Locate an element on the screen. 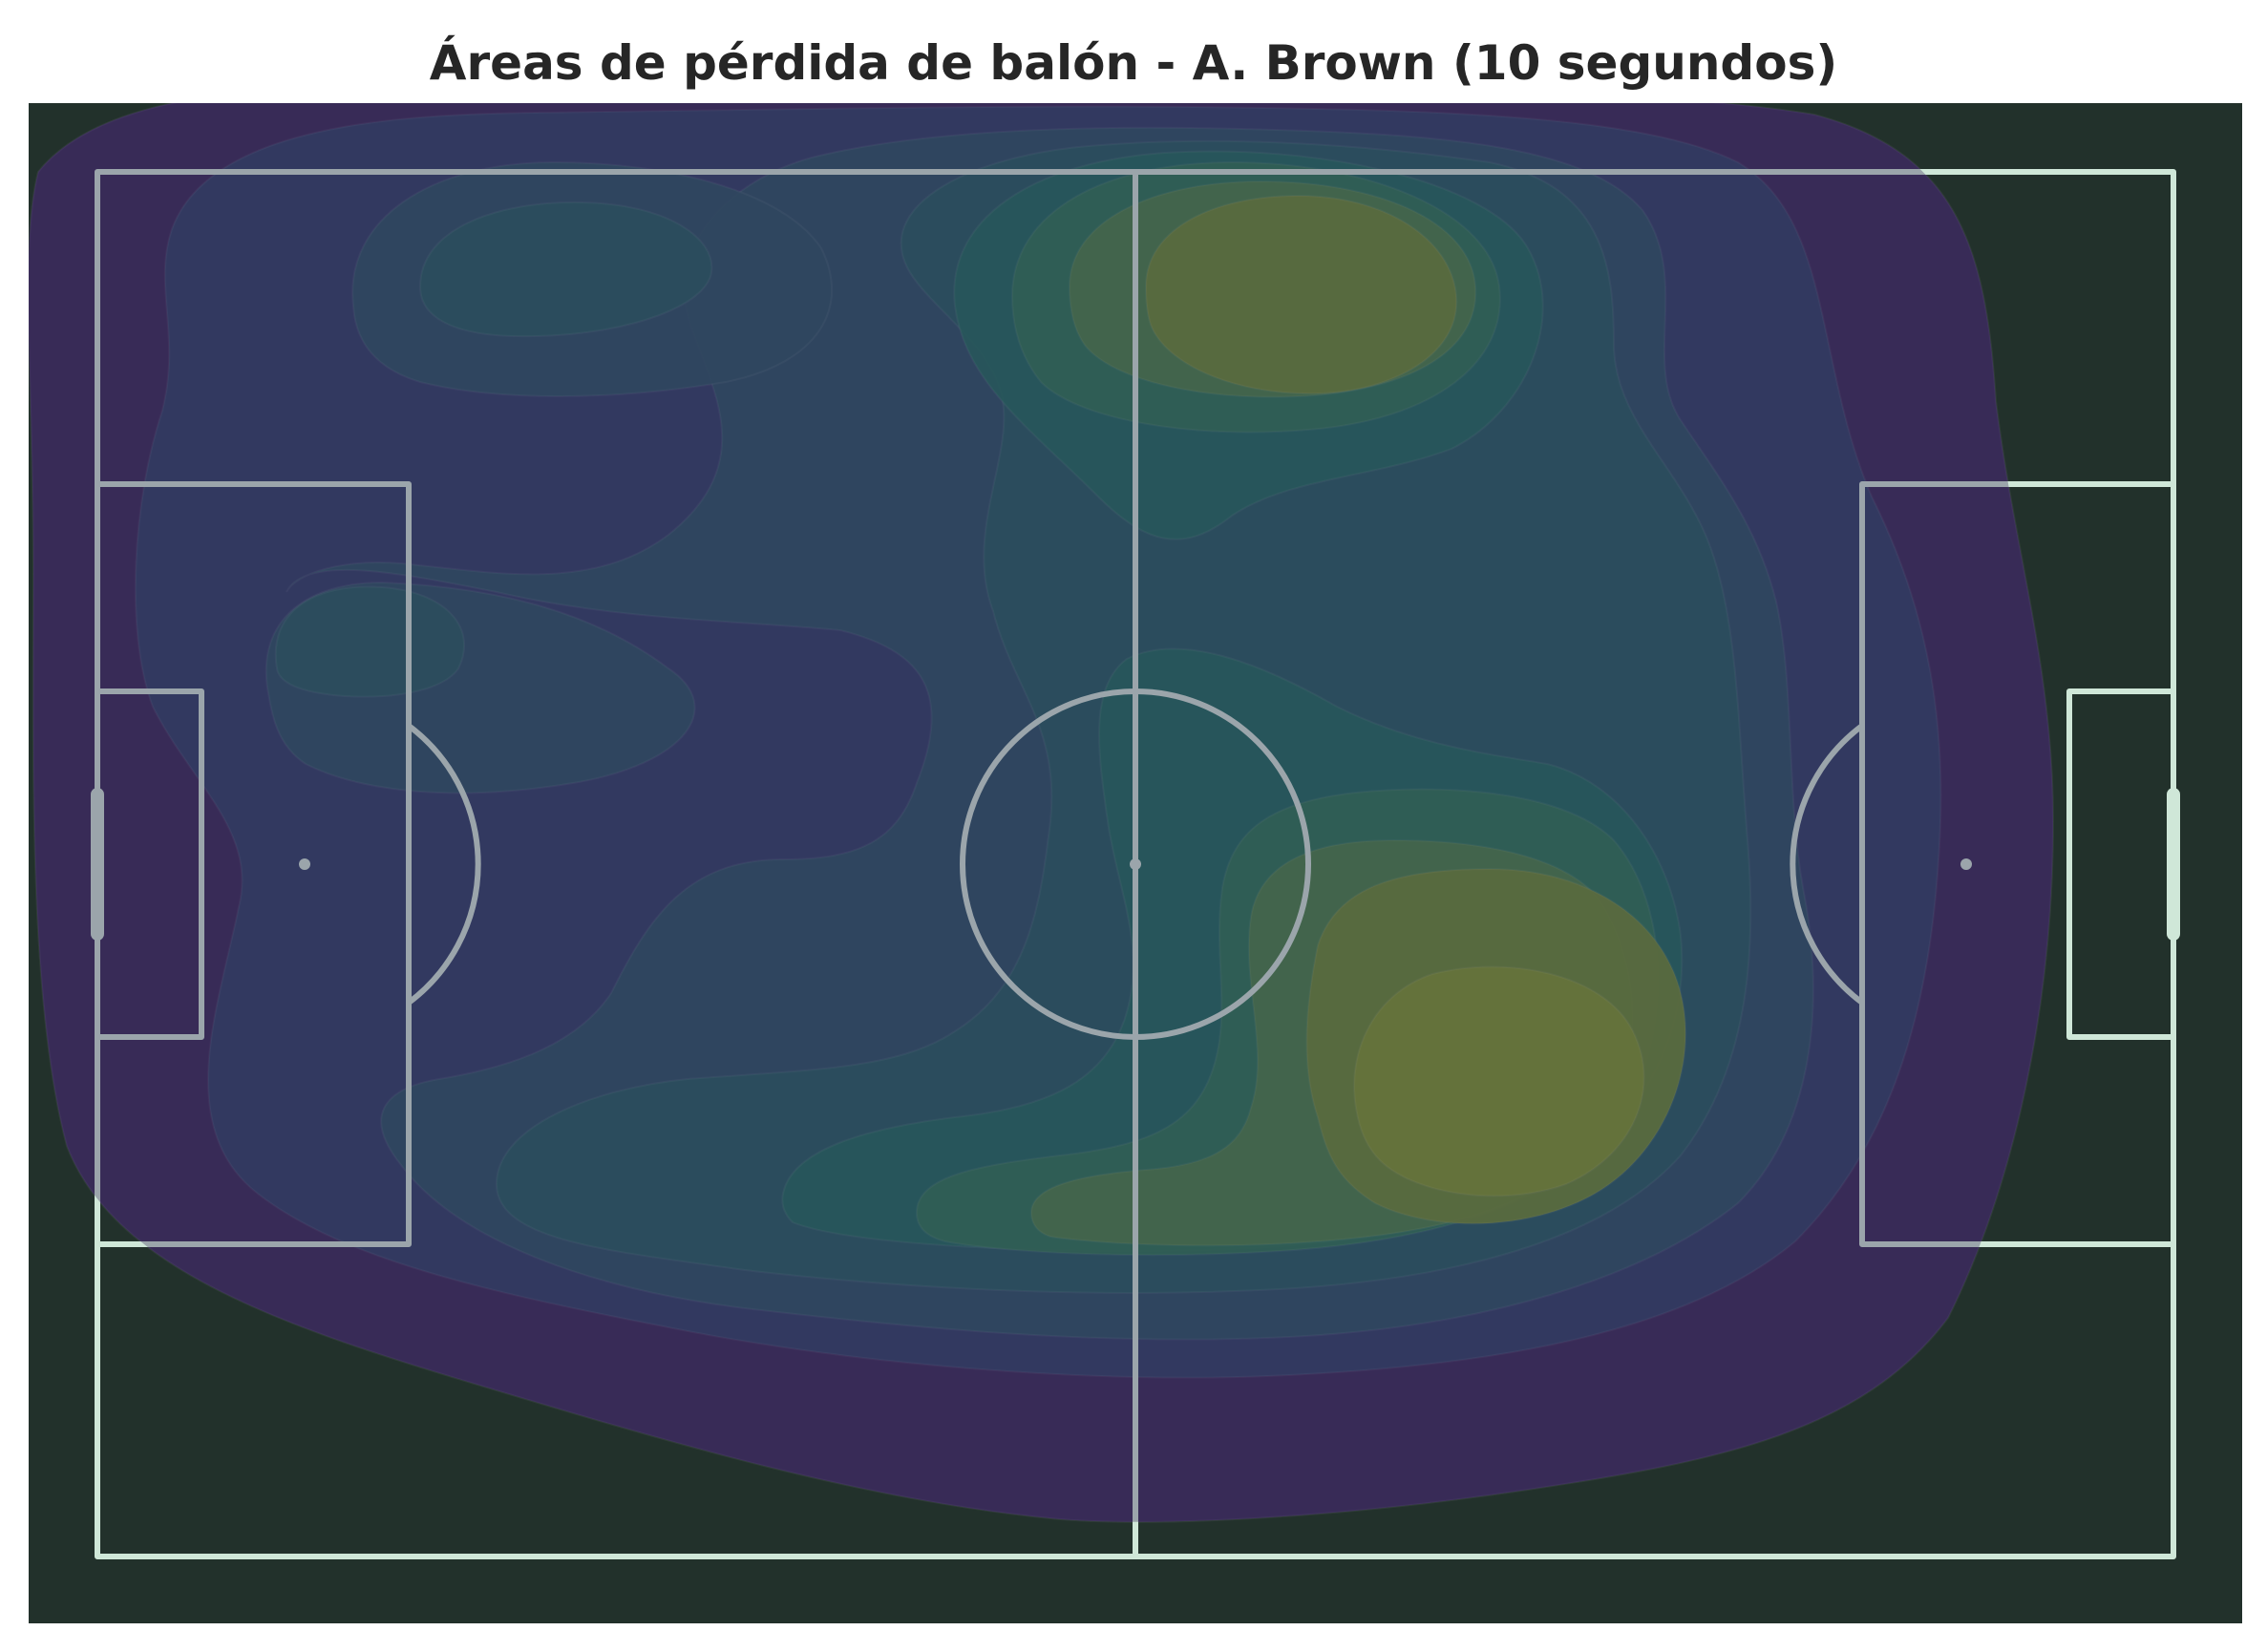 The height and width of the screenshot is (1652, 2267). center-circle is located at coordinates (1135, 864).